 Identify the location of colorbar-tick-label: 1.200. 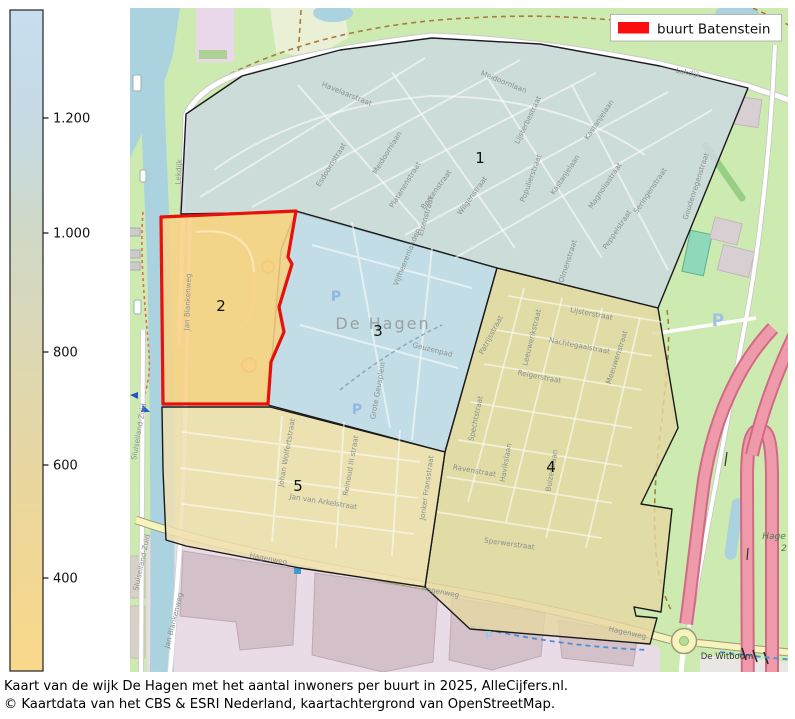
(71, 119).